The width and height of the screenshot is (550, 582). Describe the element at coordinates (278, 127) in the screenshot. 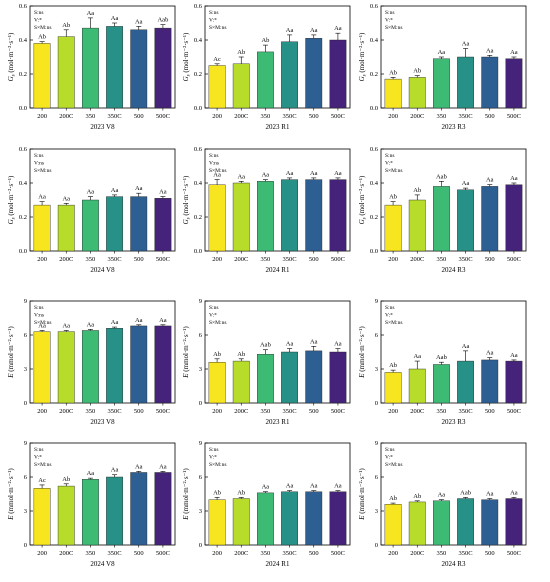

I see `panel-caption: 2023 R1` at that location.